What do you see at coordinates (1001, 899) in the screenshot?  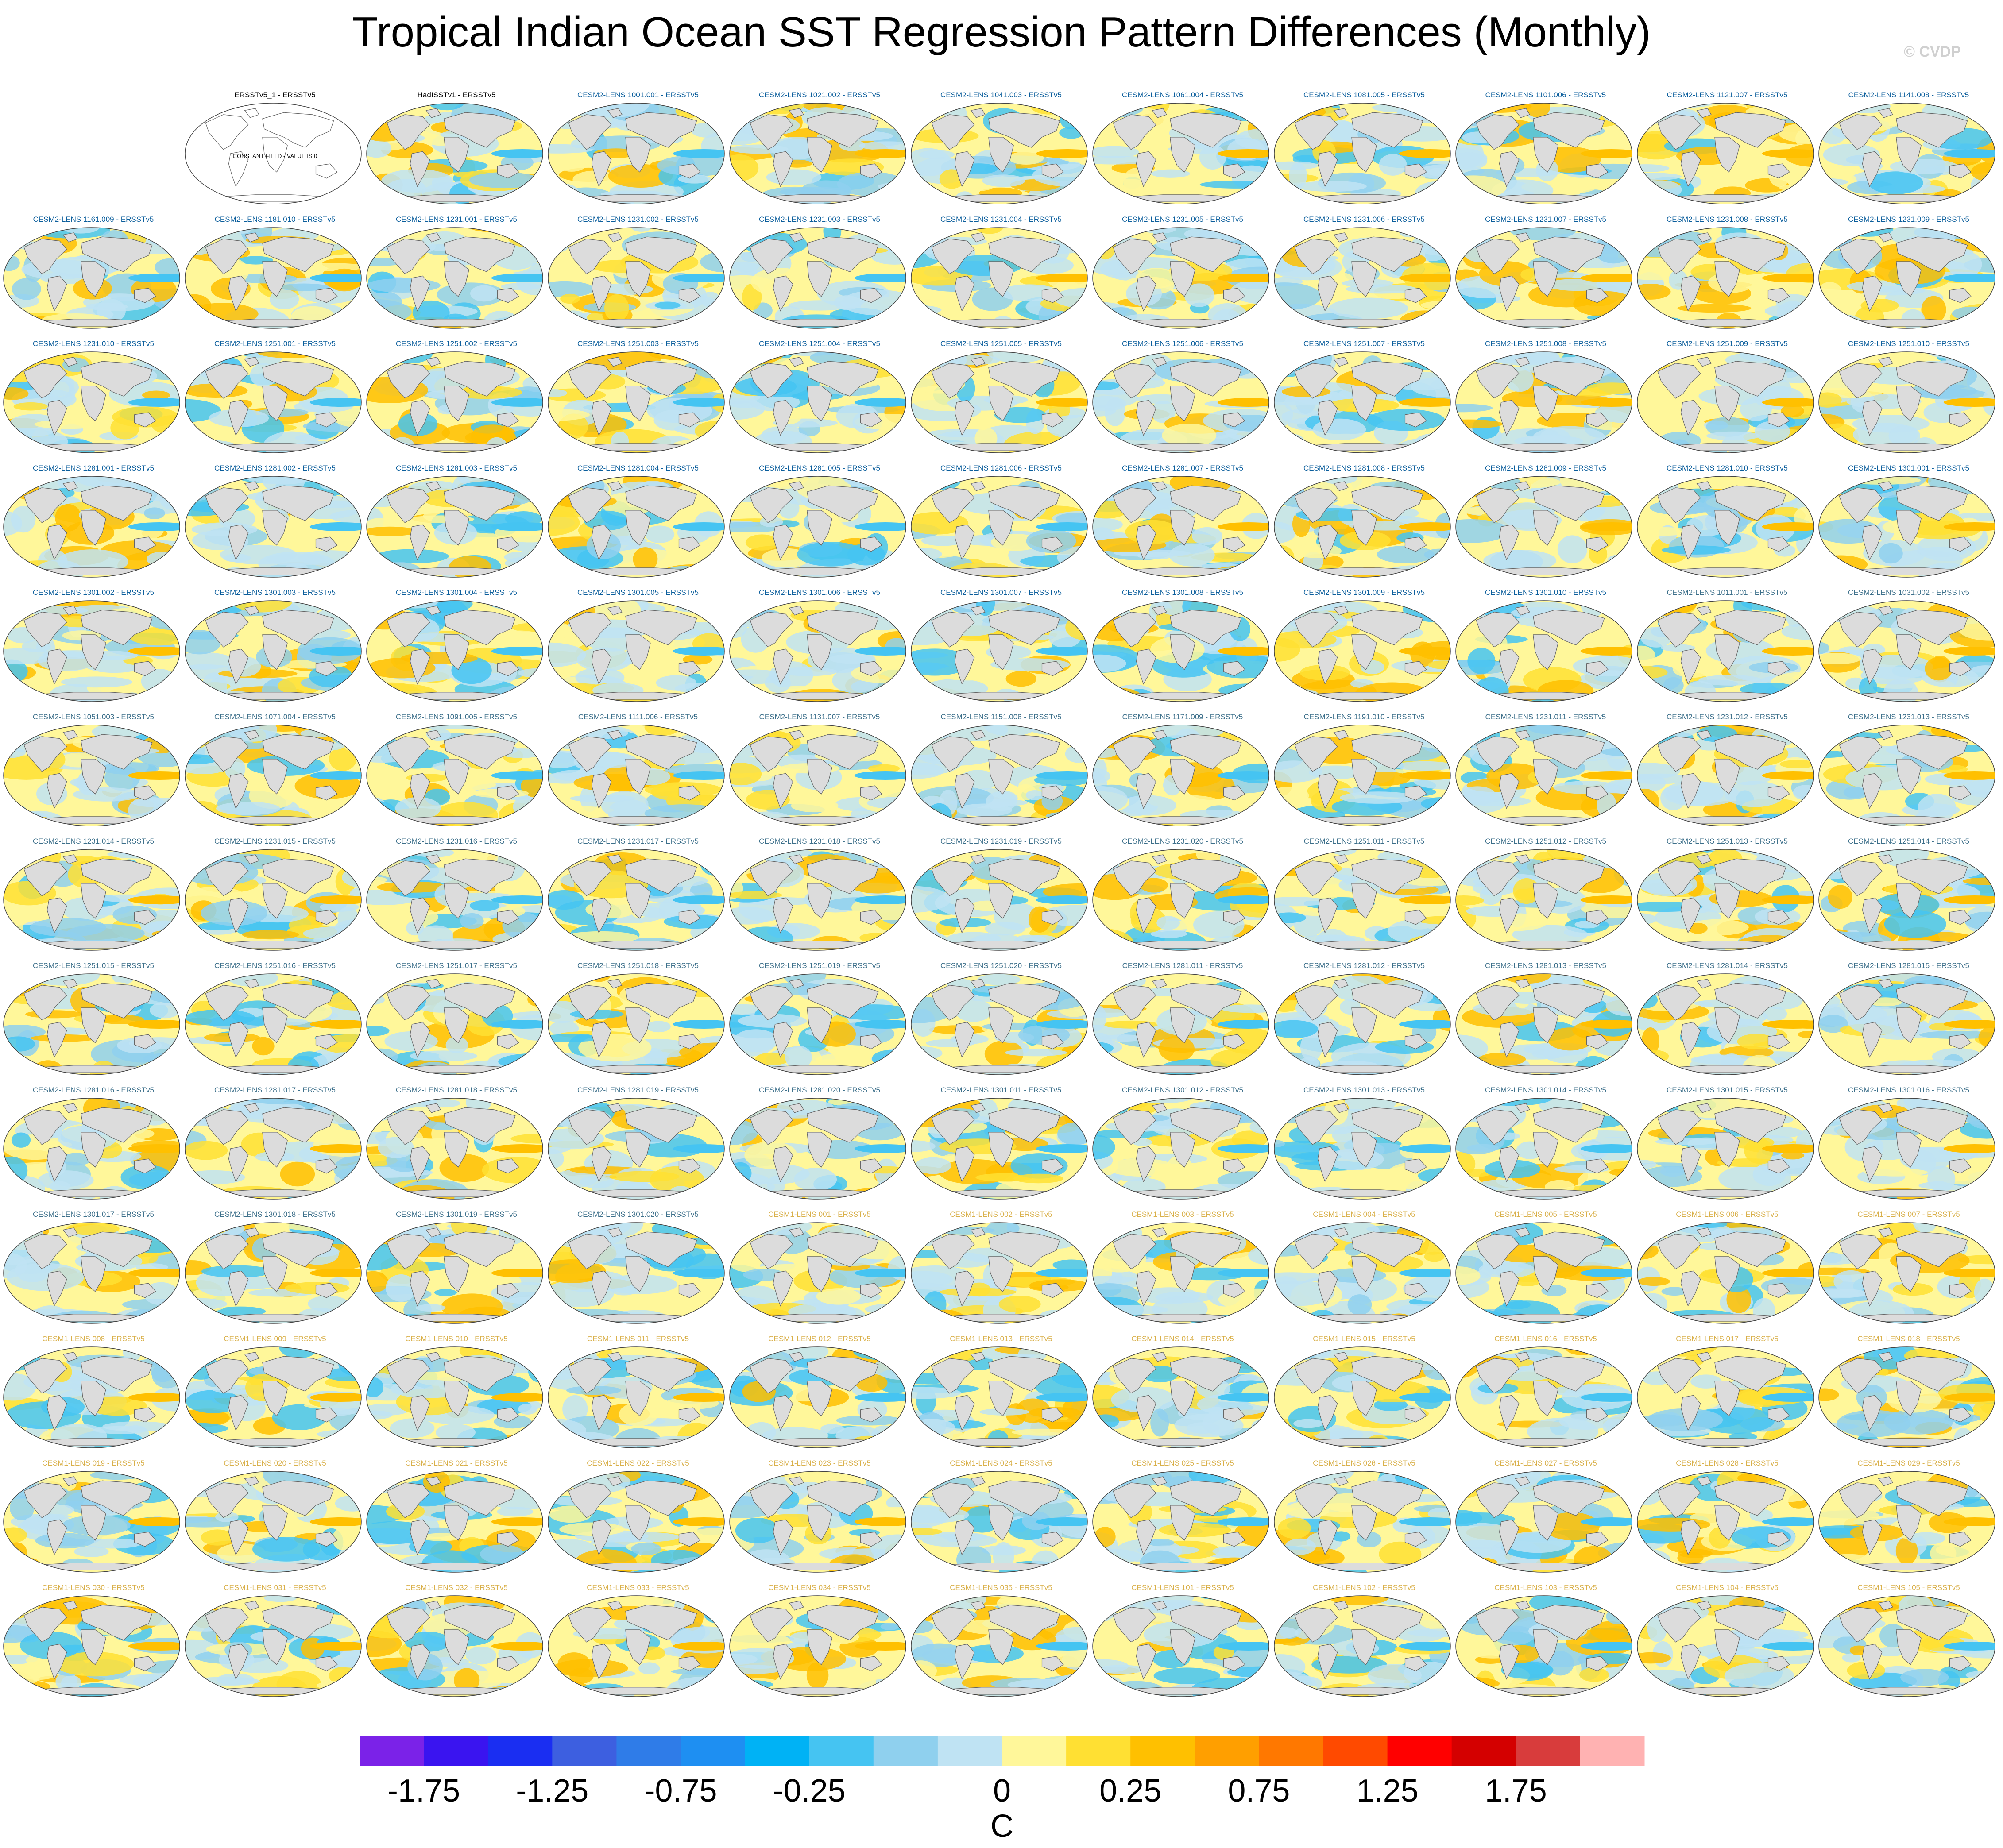 I see `map-panel: CESM2-LENS 1231.019 - ERSSTv5` at bounding box center [1001, 899].